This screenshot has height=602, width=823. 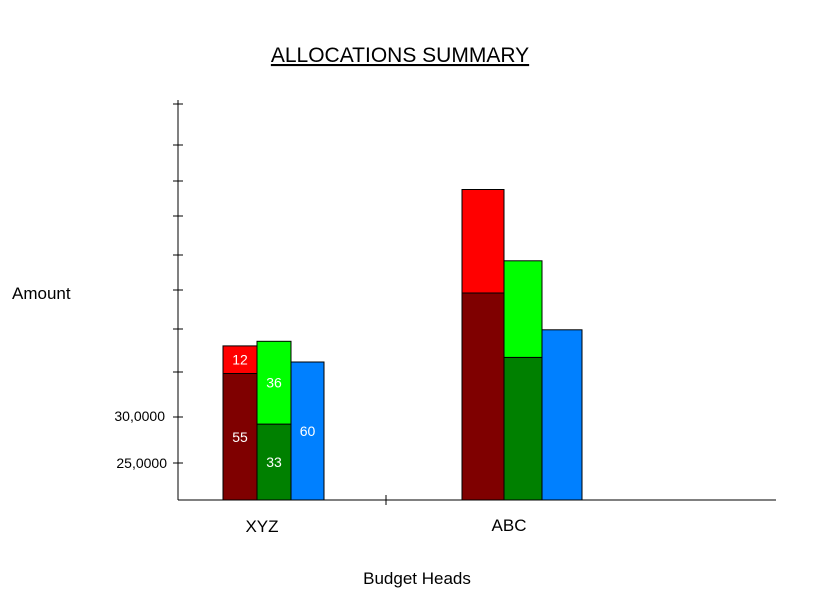 I want to click on chart-title: ALLOCATIONS SUMMARY, so click(x=400, y=55).